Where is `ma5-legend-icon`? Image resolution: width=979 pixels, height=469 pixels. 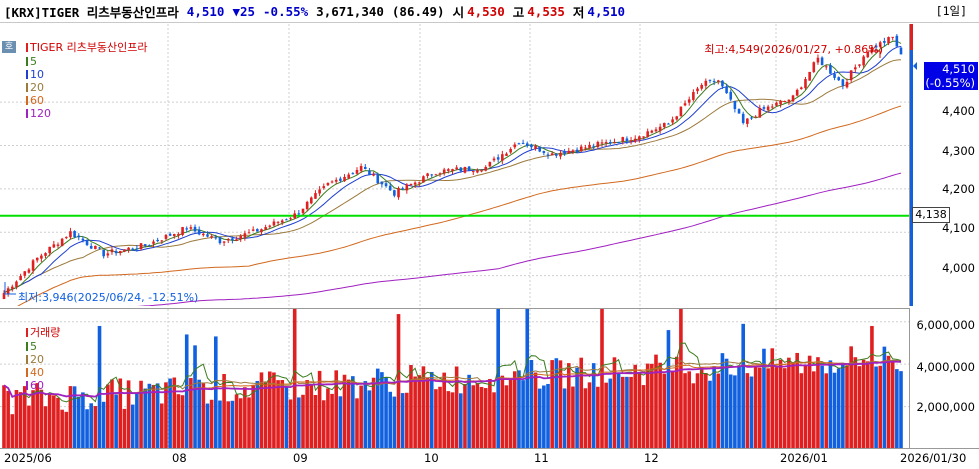 ma5-legend-icon is located at coordinates (27, 61).